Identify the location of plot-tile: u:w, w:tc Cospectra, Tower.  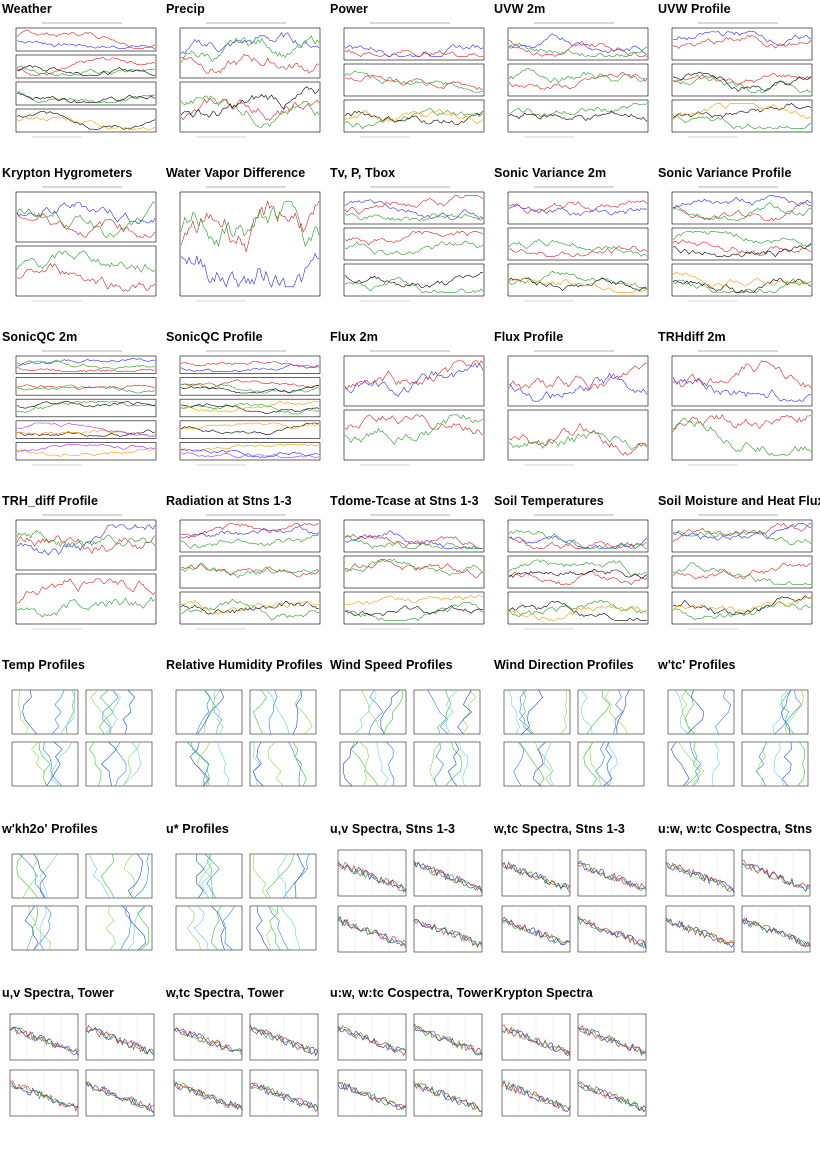
(411, 1063).